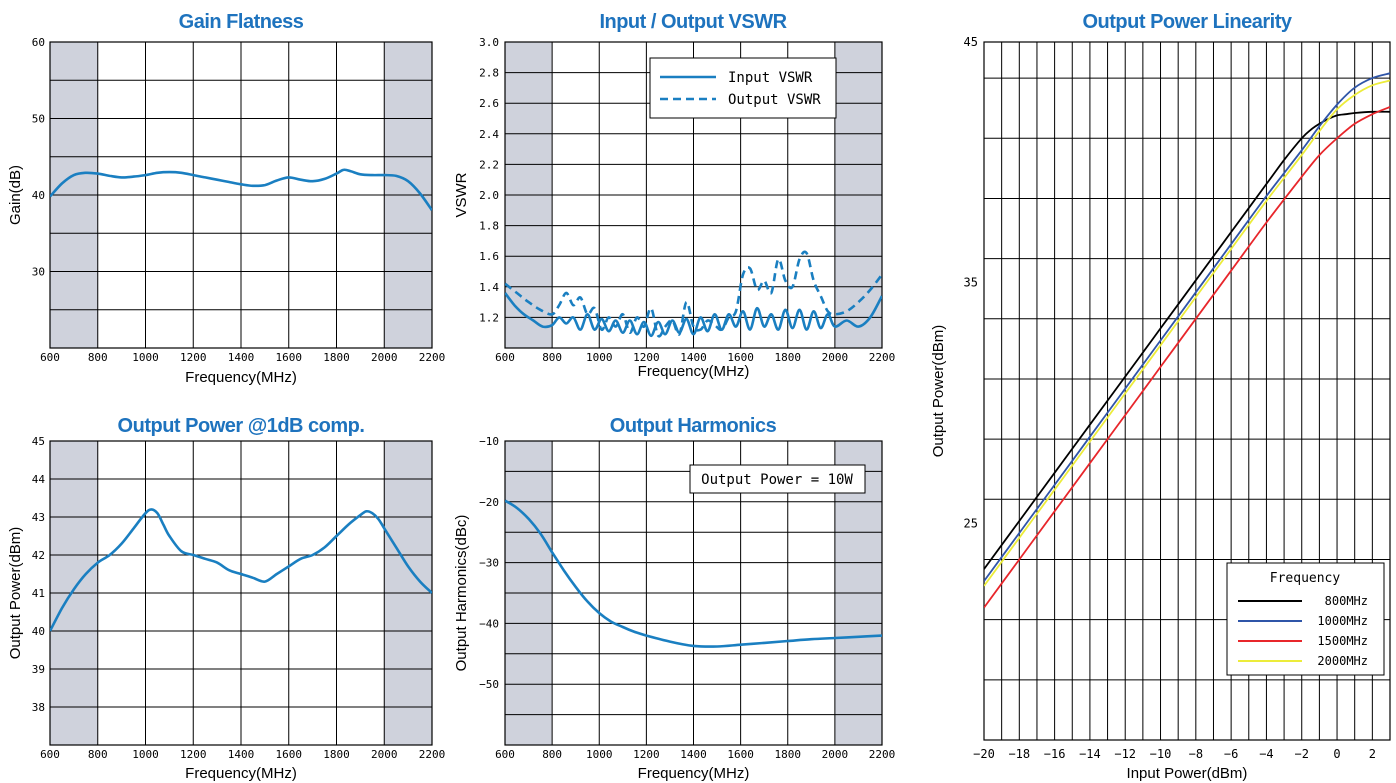 This screenshot has height=783, width=1396. I want to click on y-tick-label: 38, so click(38, 707).